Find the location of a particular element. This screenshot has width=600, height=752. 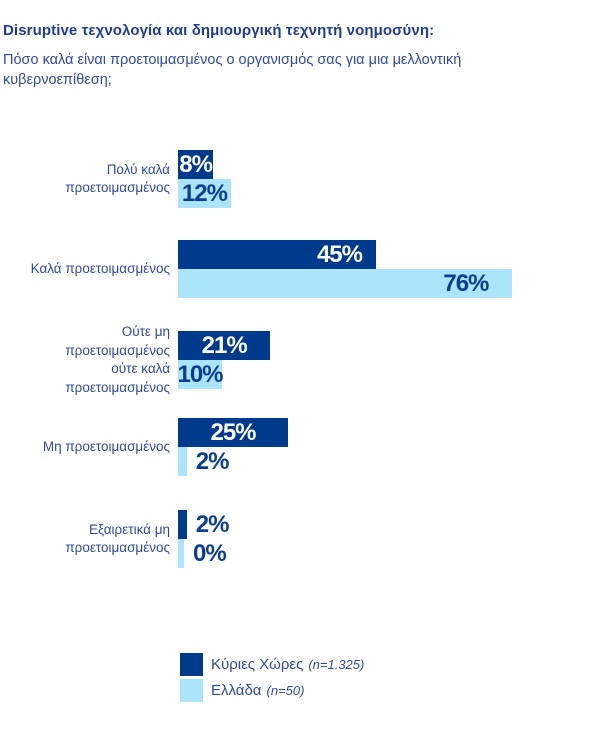

category-label-line: Πολύ καλά is located at coordinates (138, 169).